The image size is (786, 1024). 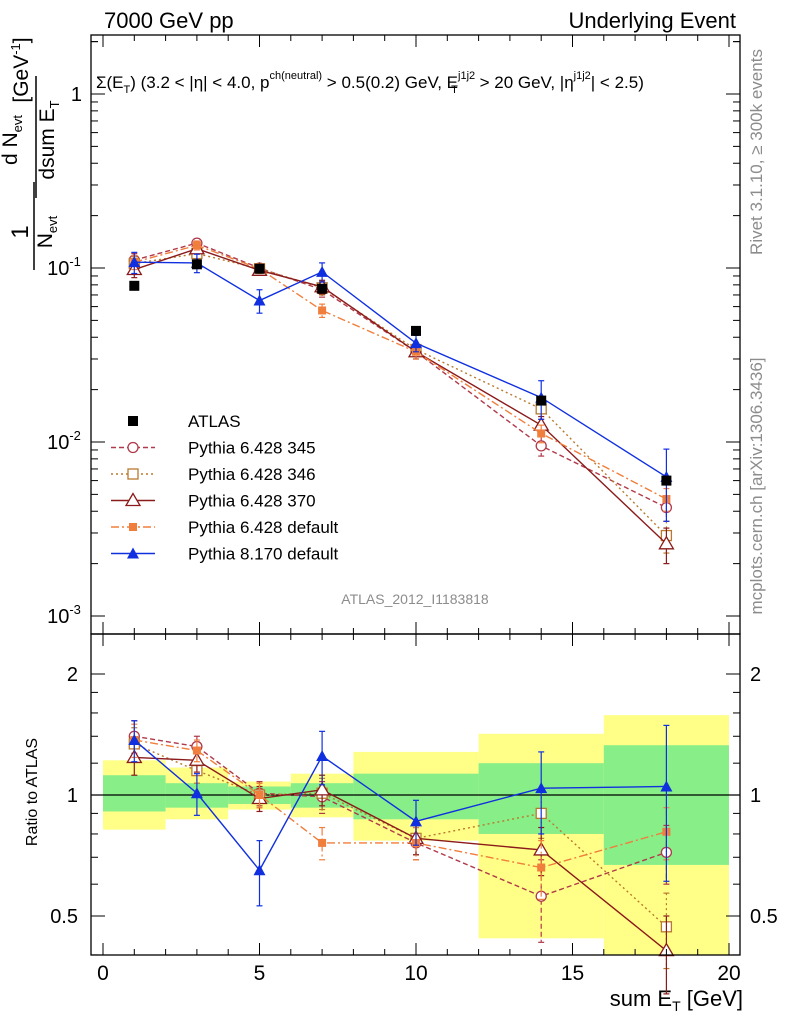 I want to click on x-tick-label: 5, so click(x=260, y=973).